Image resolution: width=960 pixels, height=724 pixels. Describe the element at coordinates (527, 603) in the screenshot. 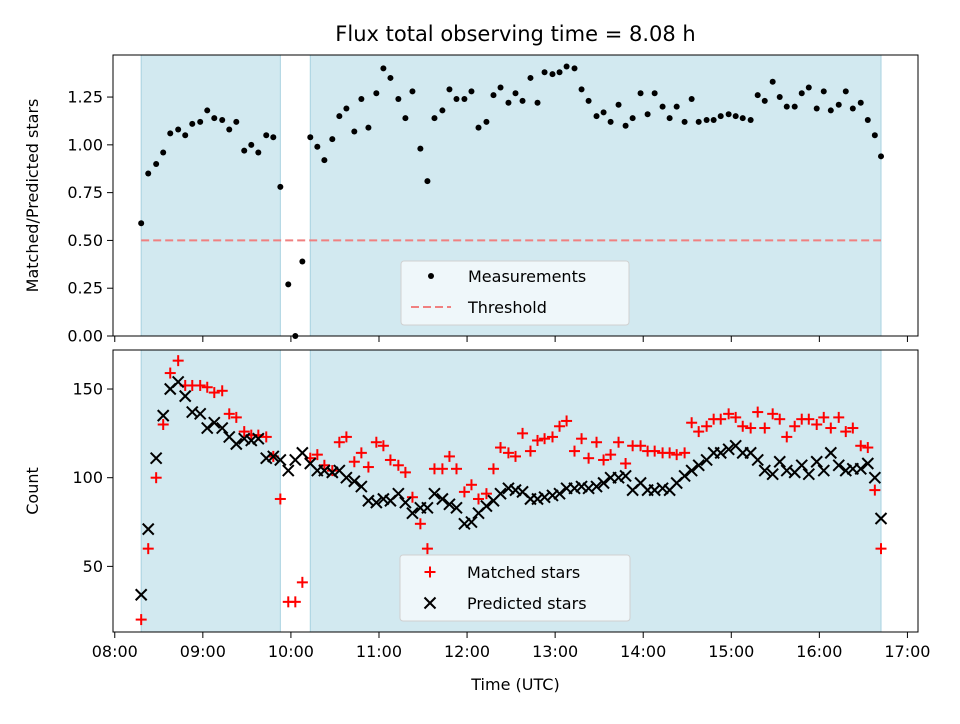

I see `predicted-legend-label: Predicted stars` at that location.